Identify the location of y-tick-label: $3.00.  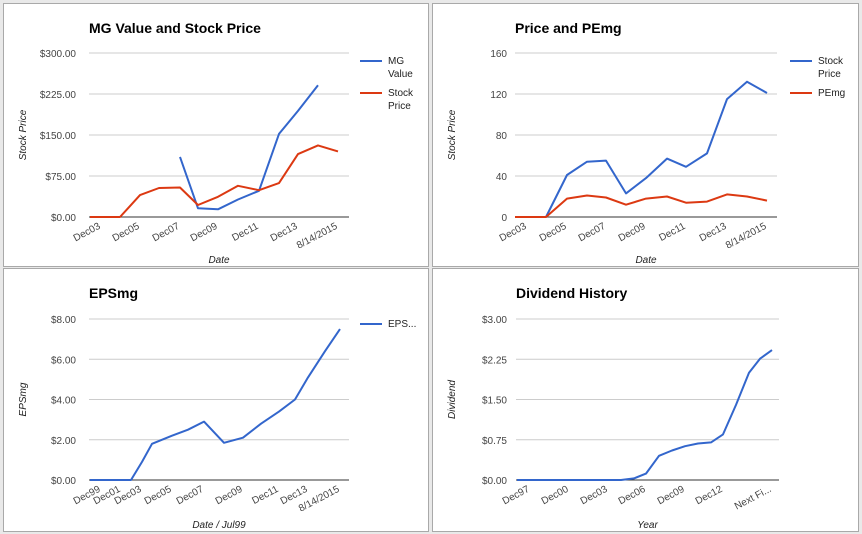
(494, 320).